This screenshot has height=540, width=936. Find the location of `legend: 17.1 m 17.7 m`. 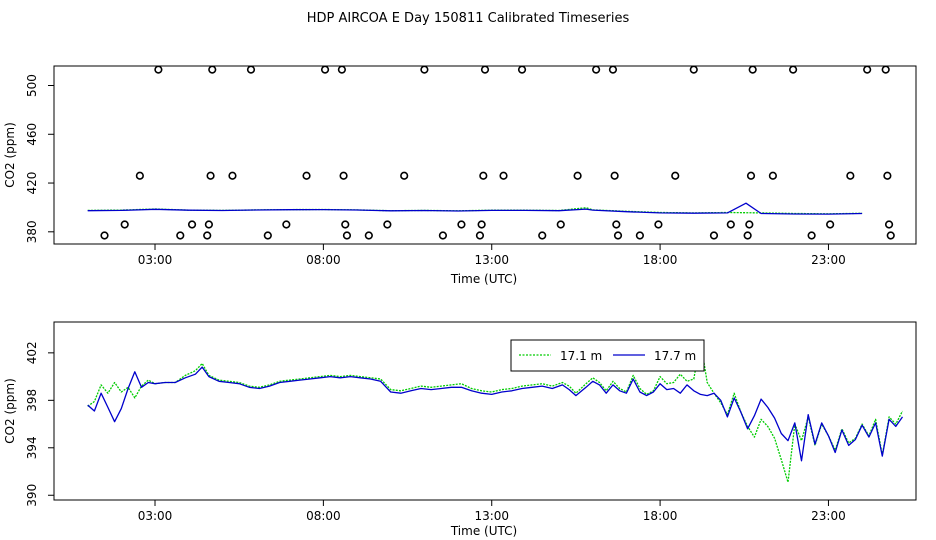

legend: 17.1 m 17.7 m is located at coordinates (607, 355).